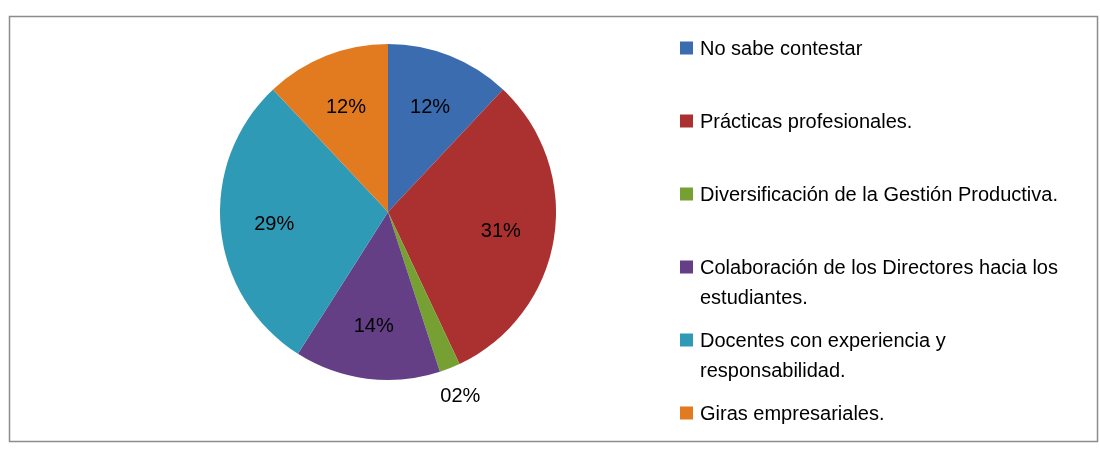  What do you see at coordinates (501, 229) in the screenshot?
I see `data-label: 31%` at bounding box center [501, 229].